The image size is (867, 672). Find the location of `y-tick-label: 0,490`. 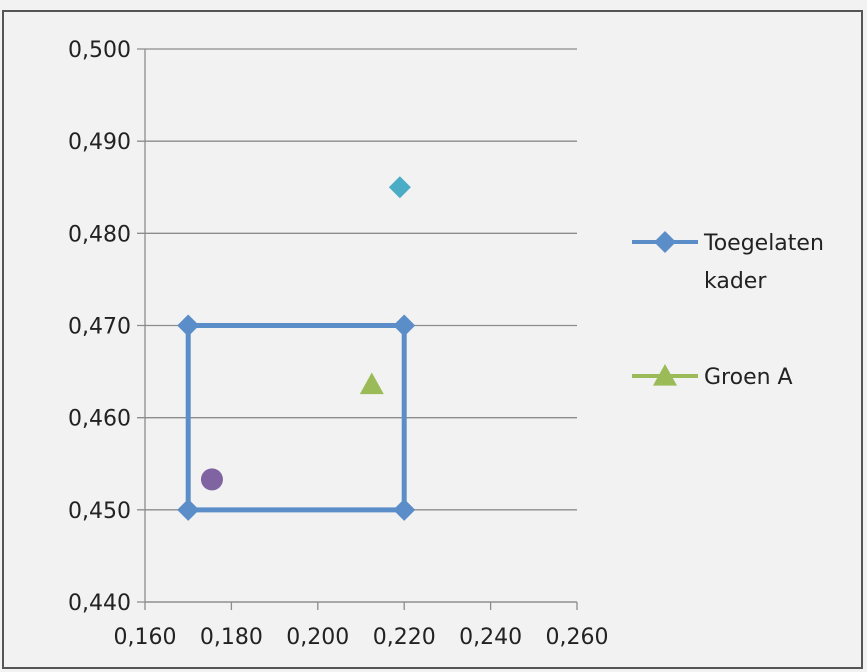

y-tick-label: 0,490 is located at coordinates (99, 142).